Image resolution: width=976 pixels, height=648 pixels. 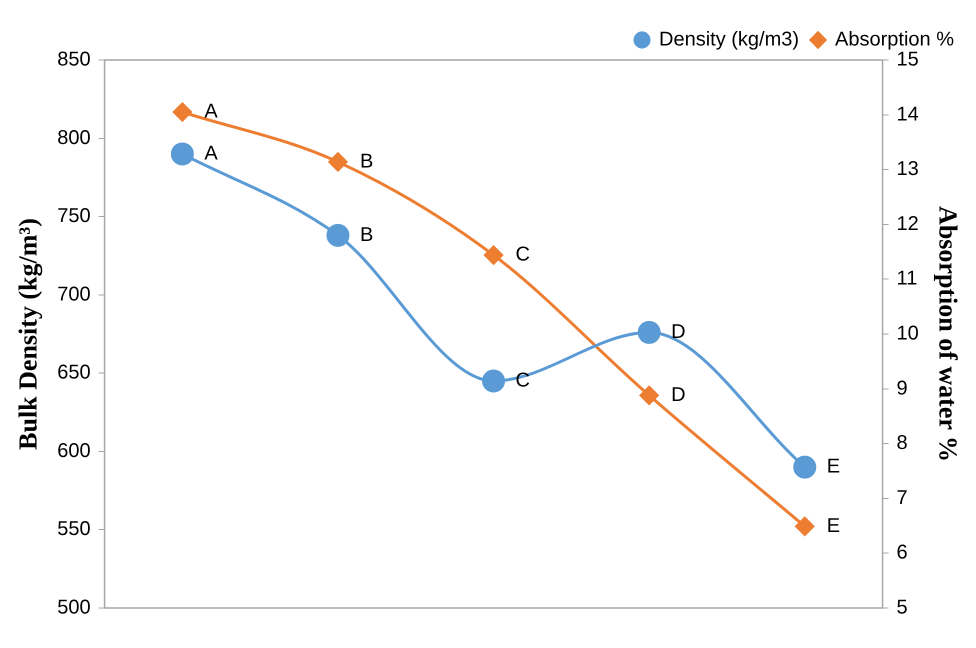 What do you see at coordinates (902, 553) in the screenshot?
I see `y2-tick-label: 6` at bounding box center [902, 553].